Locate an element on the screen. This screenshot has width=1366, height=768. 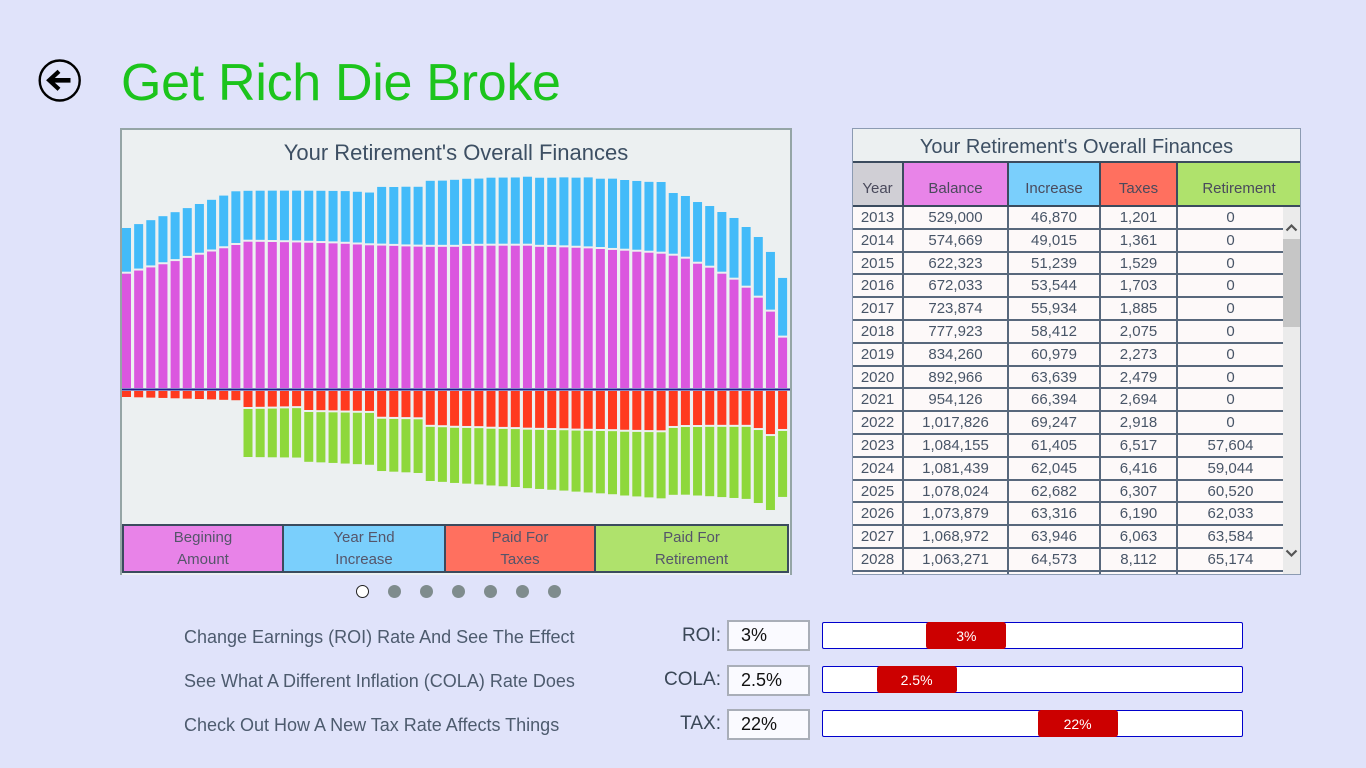
chevron-up-icon is located at coordinates (1291, 227).